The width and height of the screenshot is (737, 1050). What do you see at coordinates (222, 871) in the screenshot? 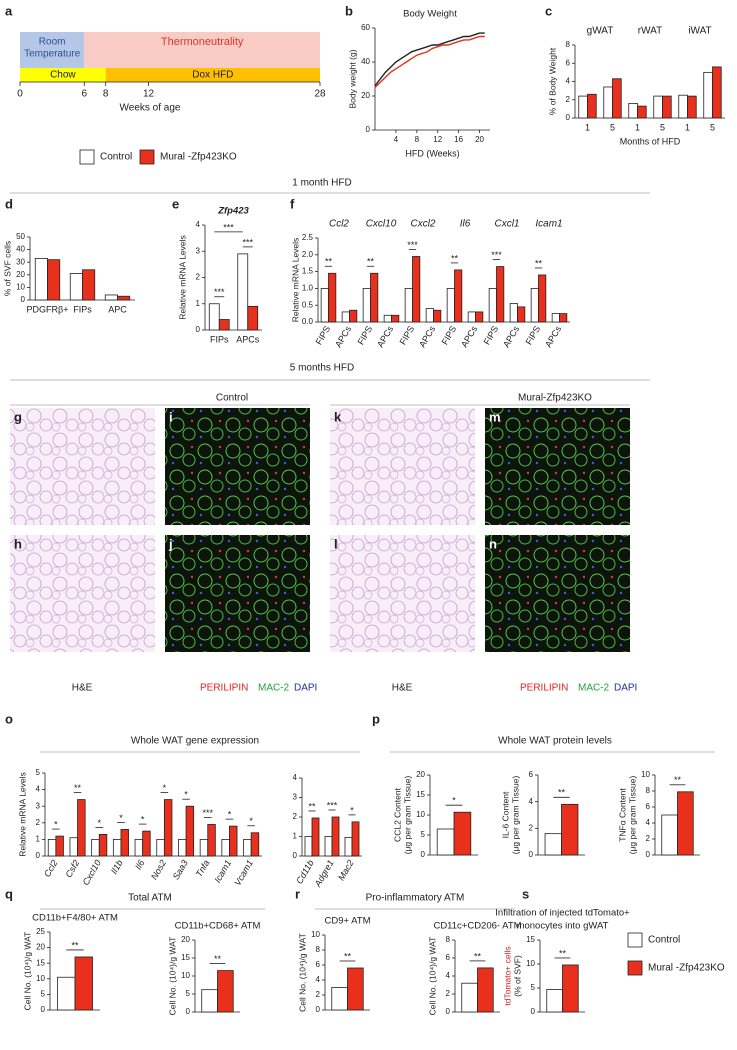
I see `x-tick-label: Icam1` at bounding box center [222, 871].